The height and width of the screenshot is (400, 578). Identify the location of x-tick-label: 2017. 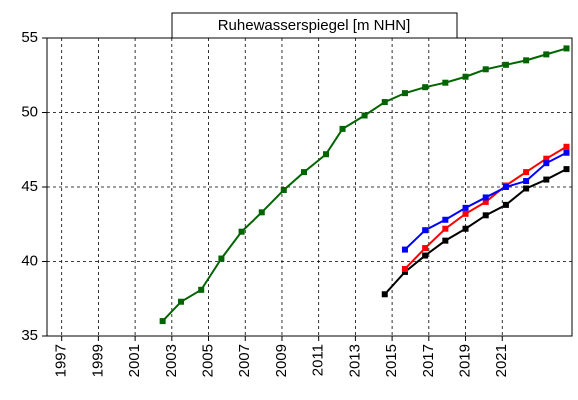
(428, 360).